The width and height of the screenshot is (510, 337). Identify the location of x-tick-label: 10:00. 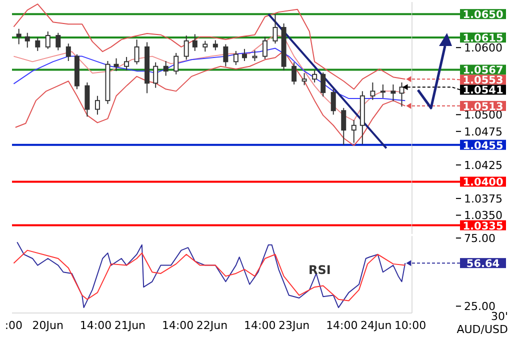
(410, 325).